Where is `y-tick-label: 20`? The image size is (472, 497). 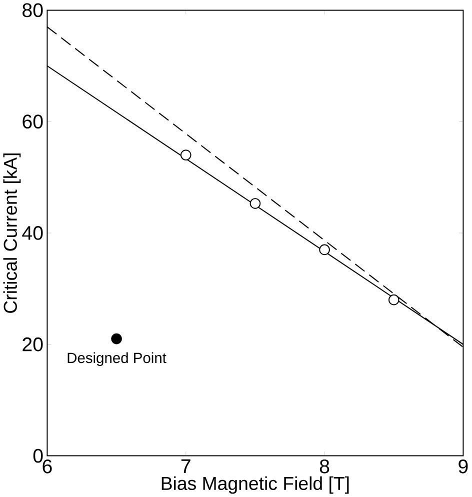
y-tick-label: 20 is located at coordinates (32, 344).